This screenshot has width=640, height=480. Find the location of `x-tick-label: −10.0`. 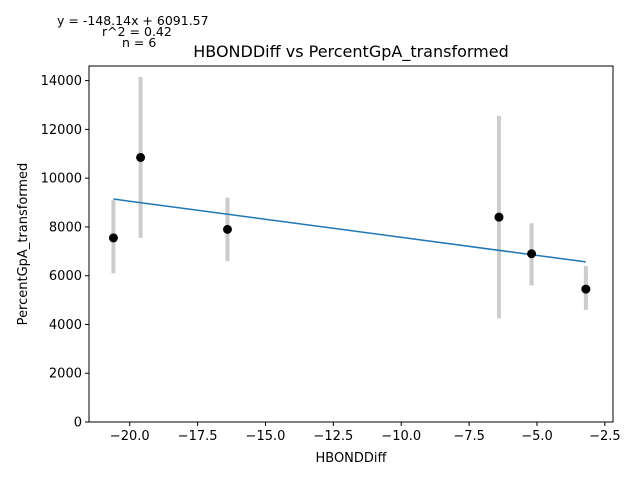

x-tick-label: −10.0 is located at coordinates (401, 436).